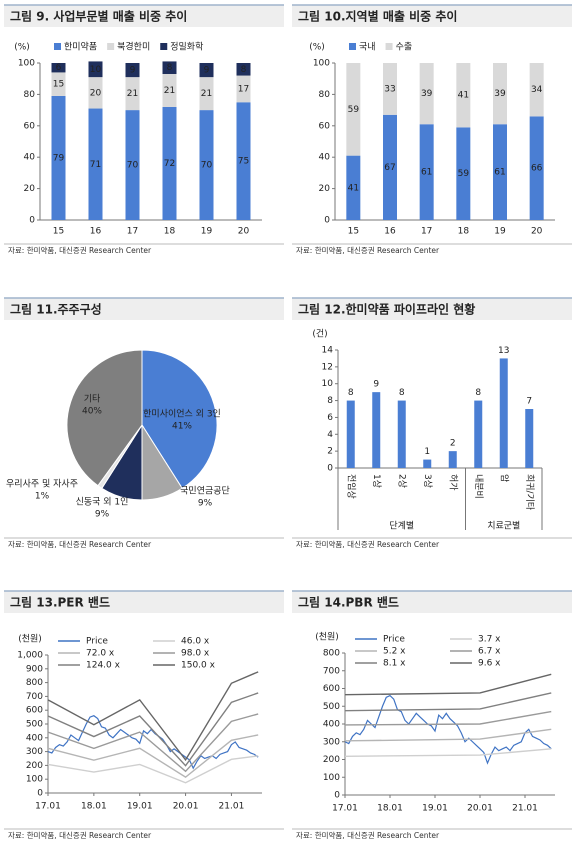 Image resolution: width=576 pixels, height=846 pixels. I want to click on data-label: 61, so click(499, 173).